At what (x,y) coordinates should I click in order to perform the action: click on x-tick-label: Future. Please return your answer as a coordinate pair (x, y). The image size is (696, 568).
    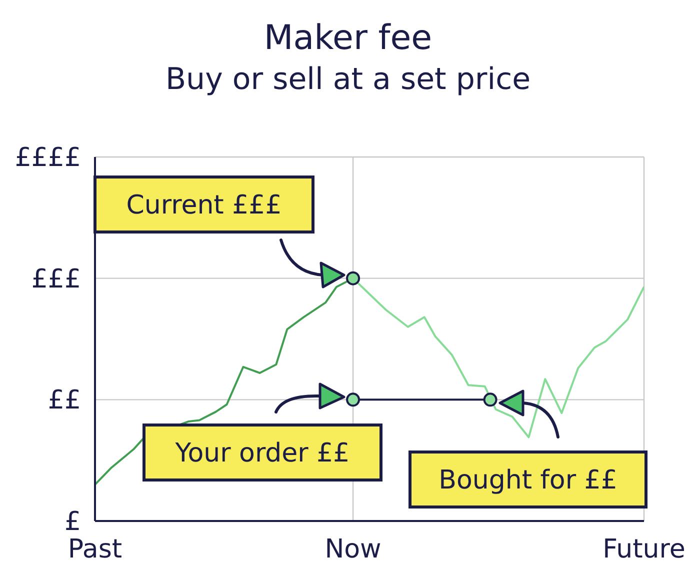
    Looking at the image, I should click on (644, 549).